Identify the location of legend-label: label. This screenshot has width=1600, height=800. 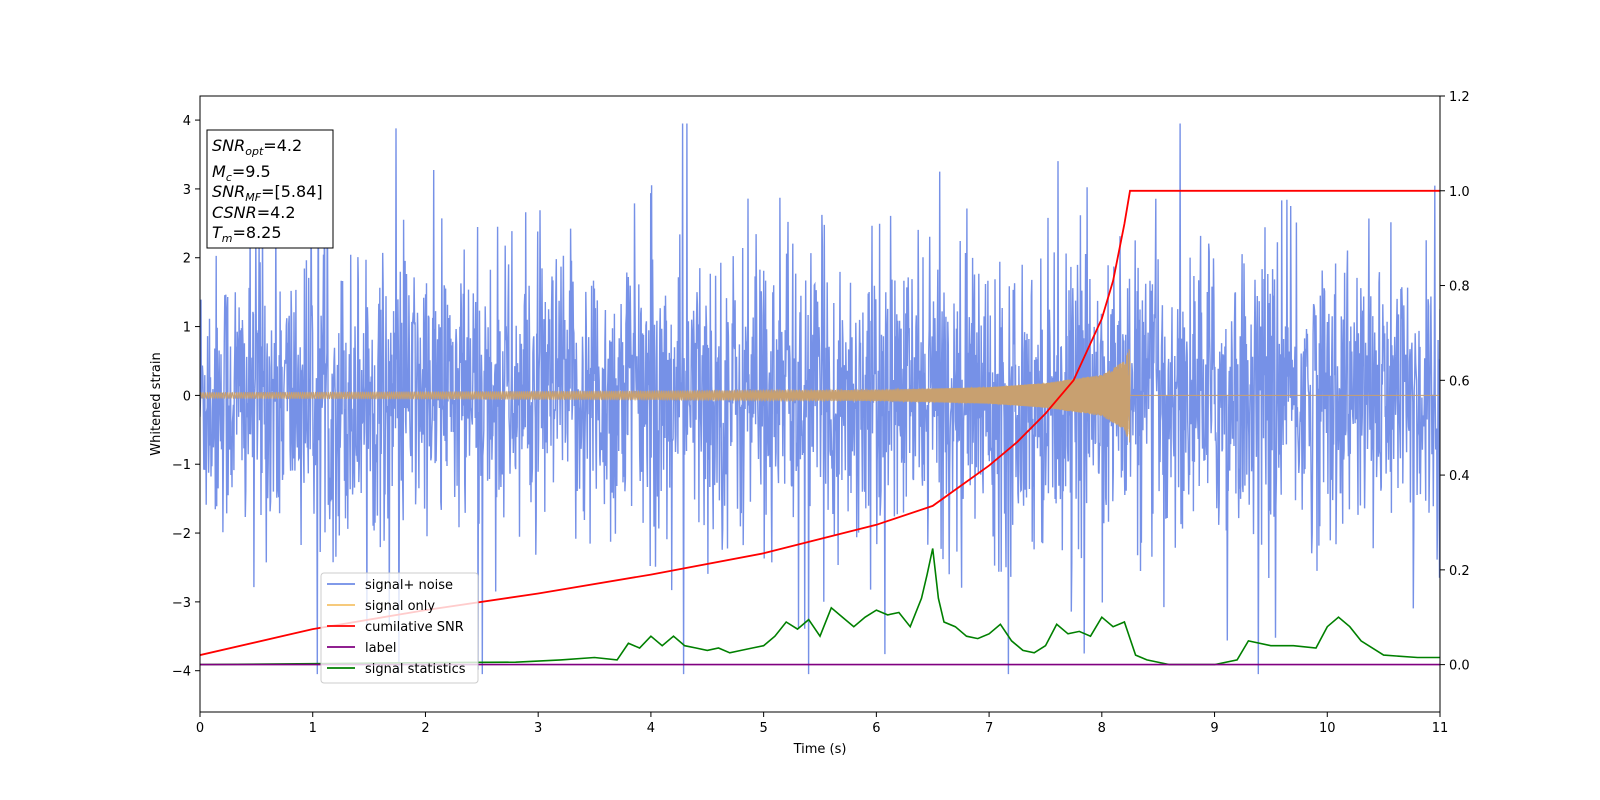
(380, 648).